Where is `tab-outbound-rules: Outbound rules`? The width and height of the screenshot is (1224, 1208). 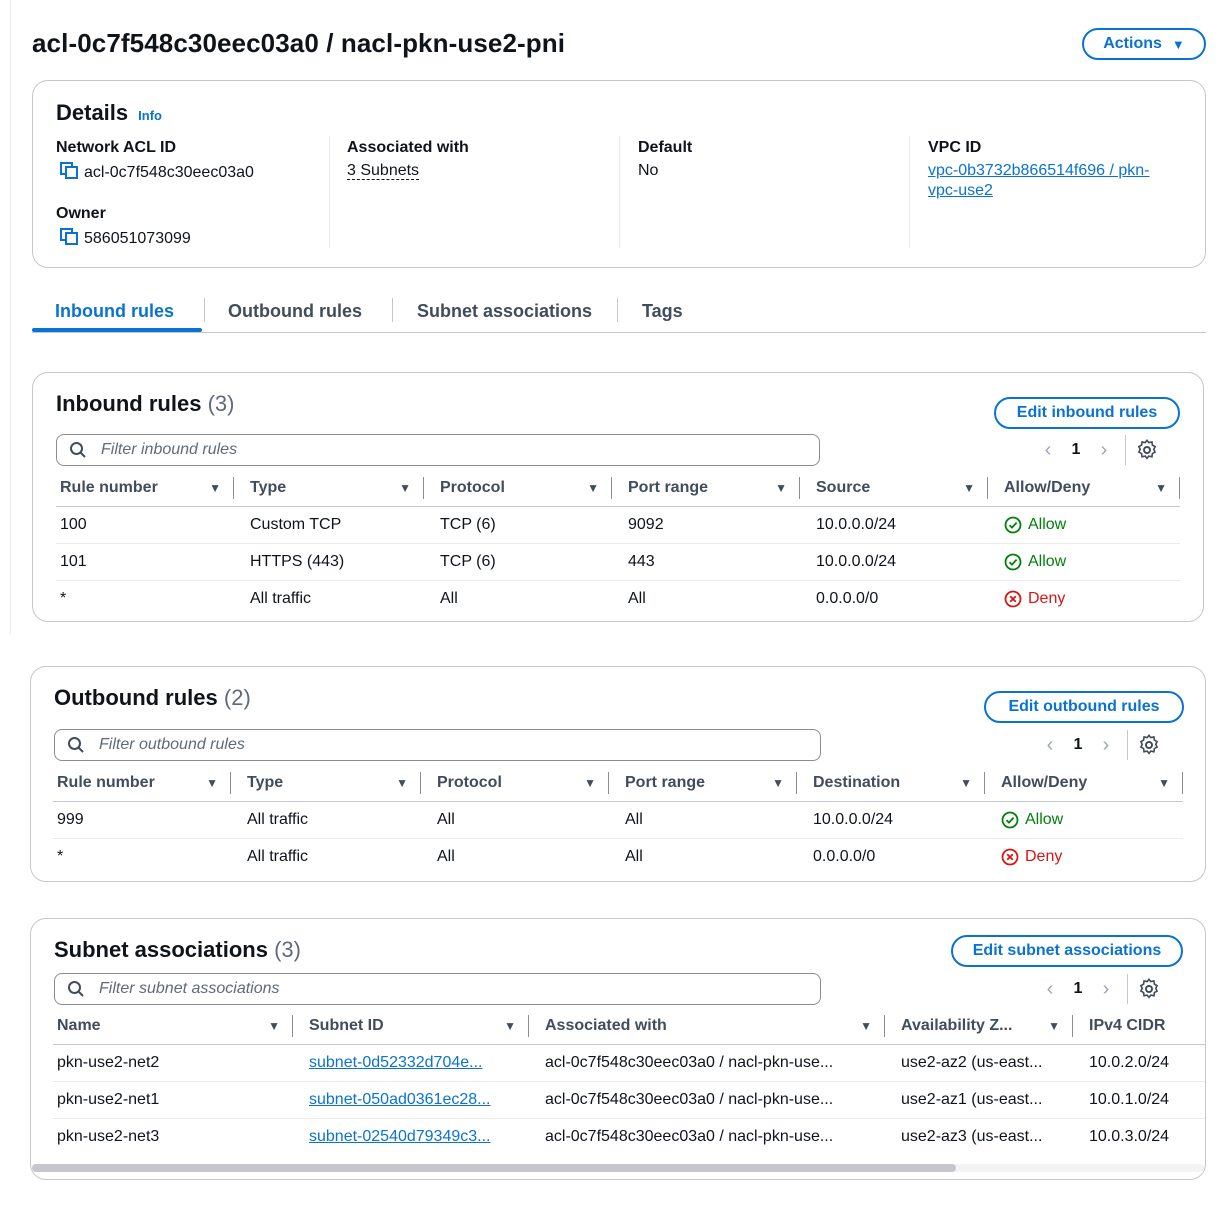 tab-outbound-rules: Outbound rules is located at coordinates (295, 310).